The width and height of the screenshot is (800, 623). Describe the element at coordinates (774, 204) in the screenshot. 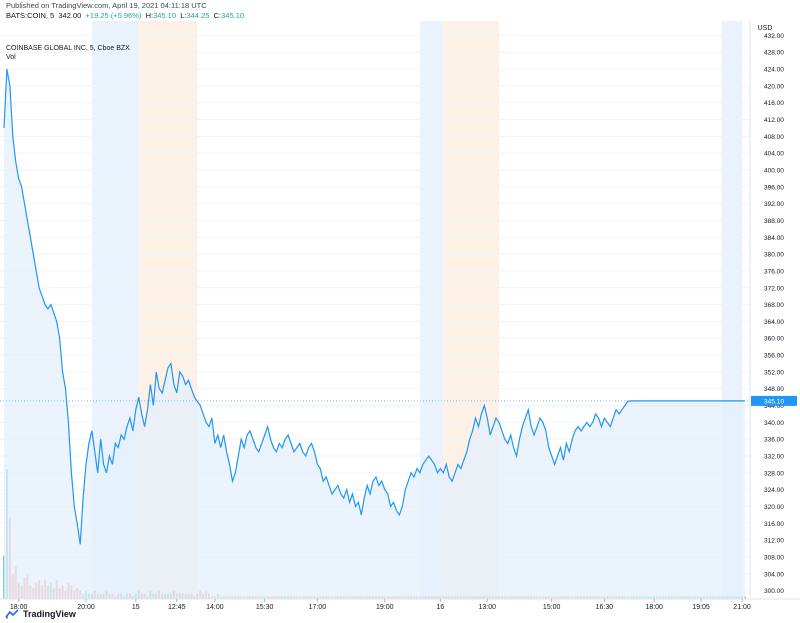

I see `y-tick-label-10: 392.00` at that location.